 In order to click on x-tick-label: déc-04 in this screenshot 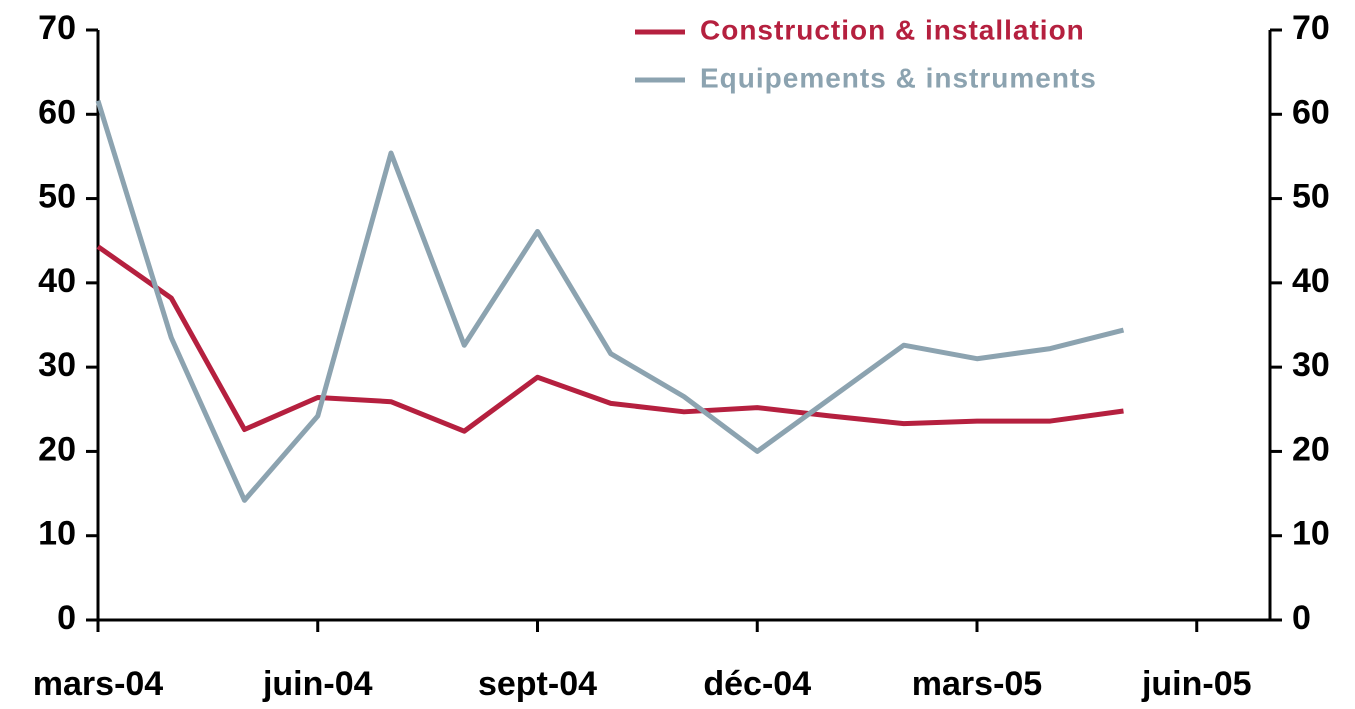, I will do `click(757, 684)`.